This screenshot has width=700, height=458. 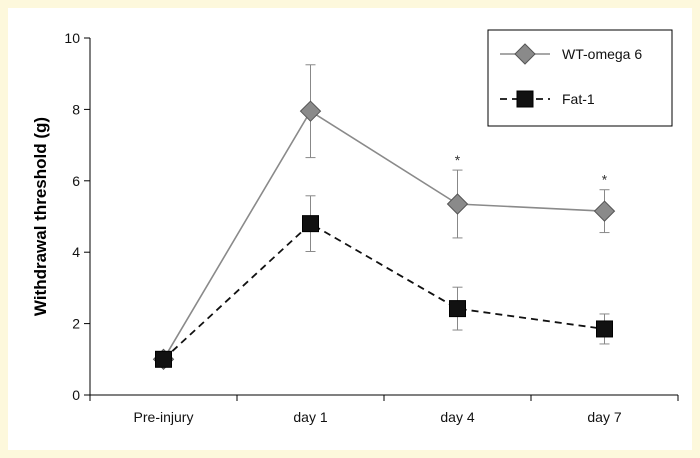 I want to click on legend-label: WT-omega 6, so click(x=602, y=54).